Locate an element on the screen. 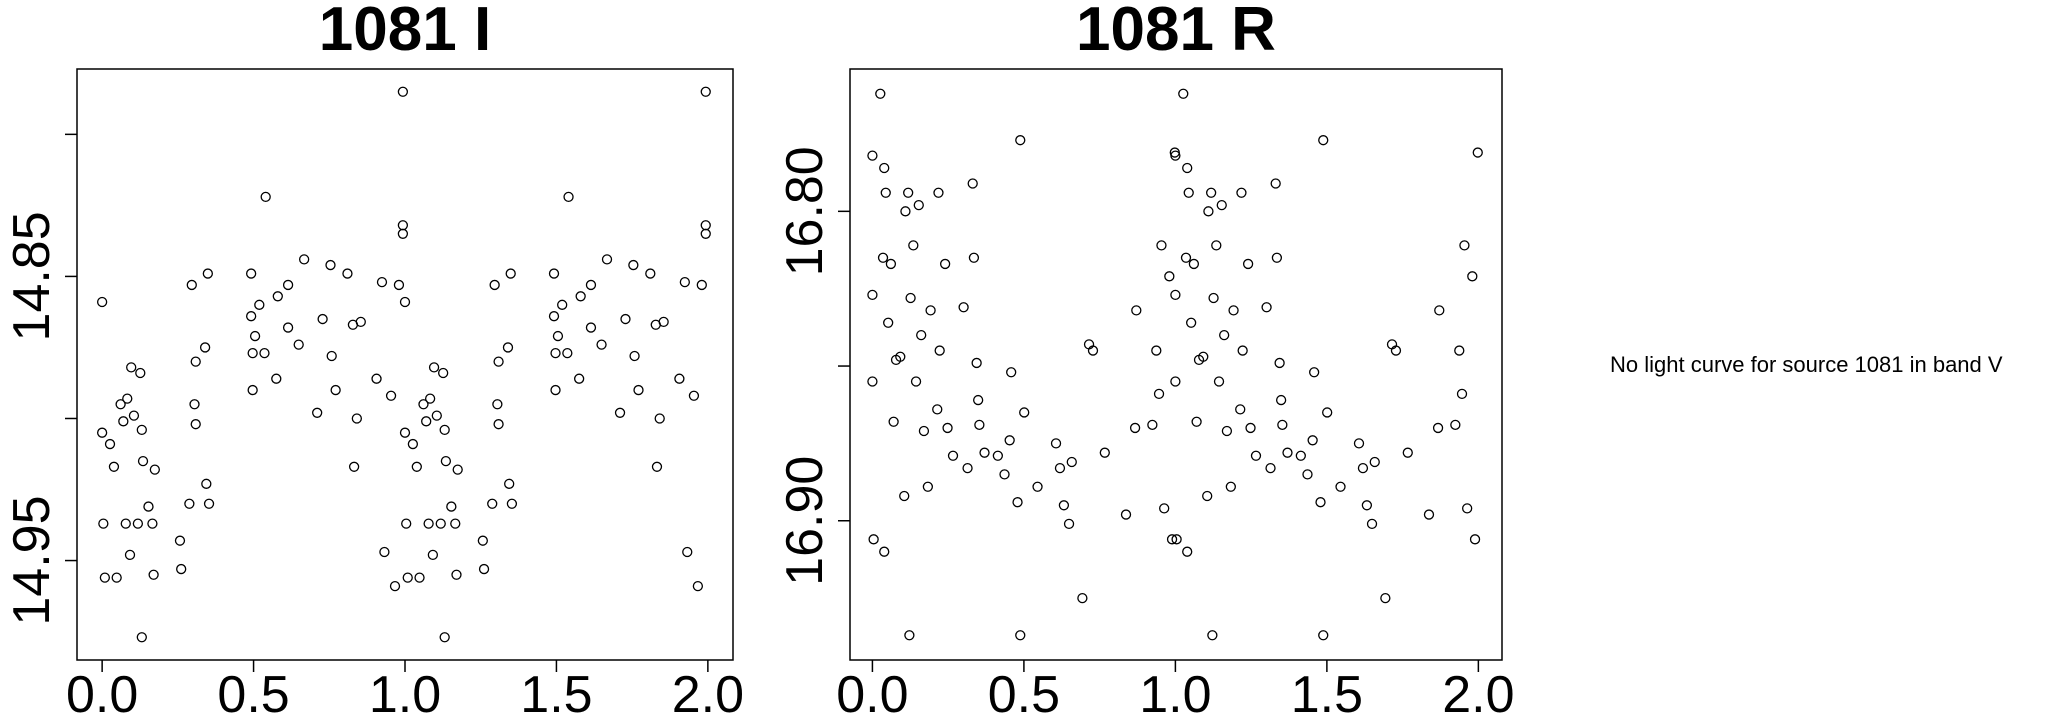  y-tick-label: 16.80 is located at coordinates (805, 211).